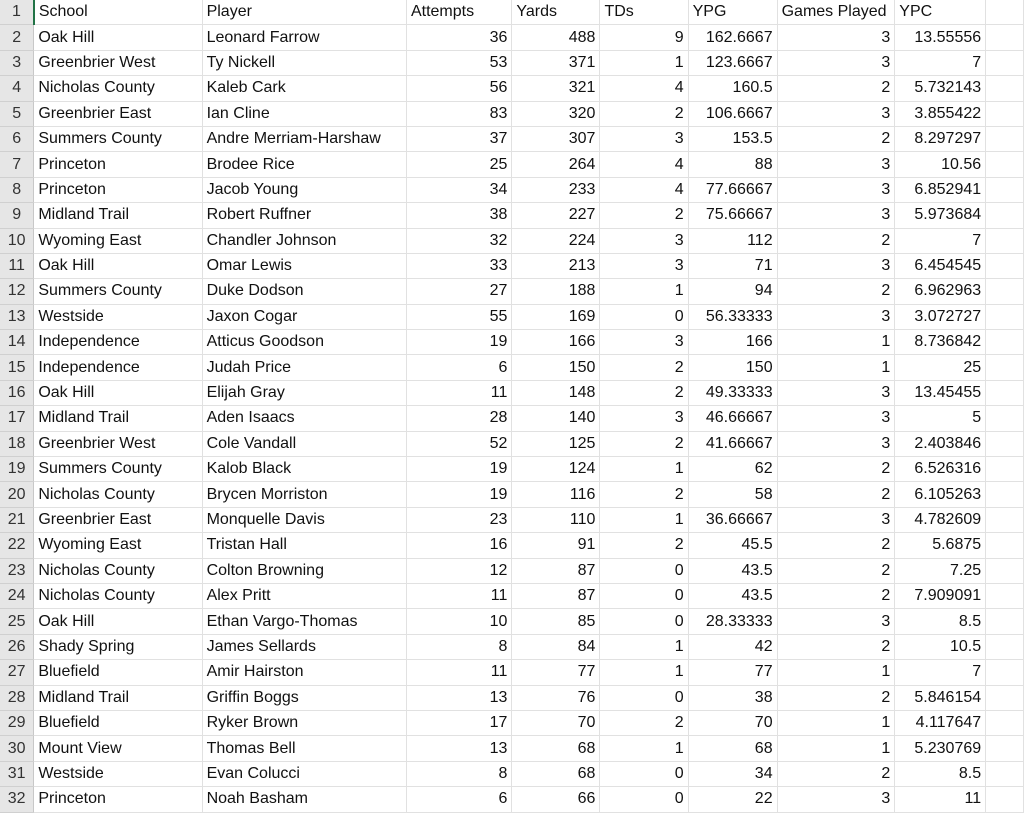 The height and width of the screenshot is (813, 1024). I want to click on cell-ypc: 5.846154, so click(940, 698).